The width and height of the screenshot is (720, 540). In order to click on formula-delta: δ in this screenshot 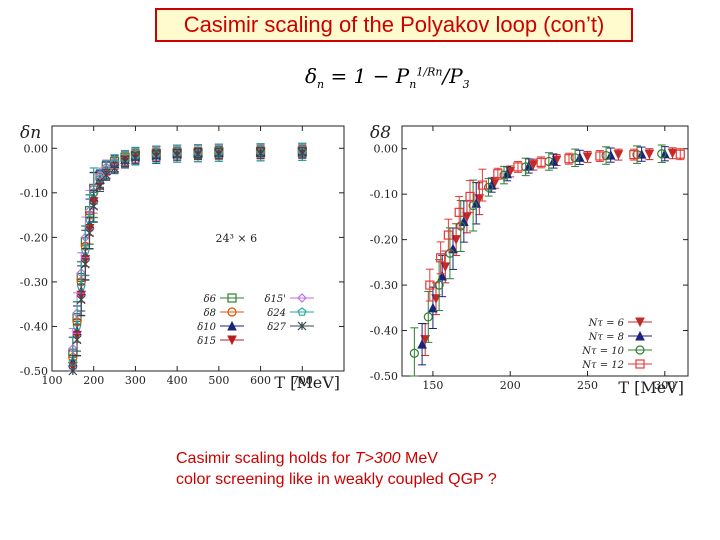, I will do `click(311, 76)`.